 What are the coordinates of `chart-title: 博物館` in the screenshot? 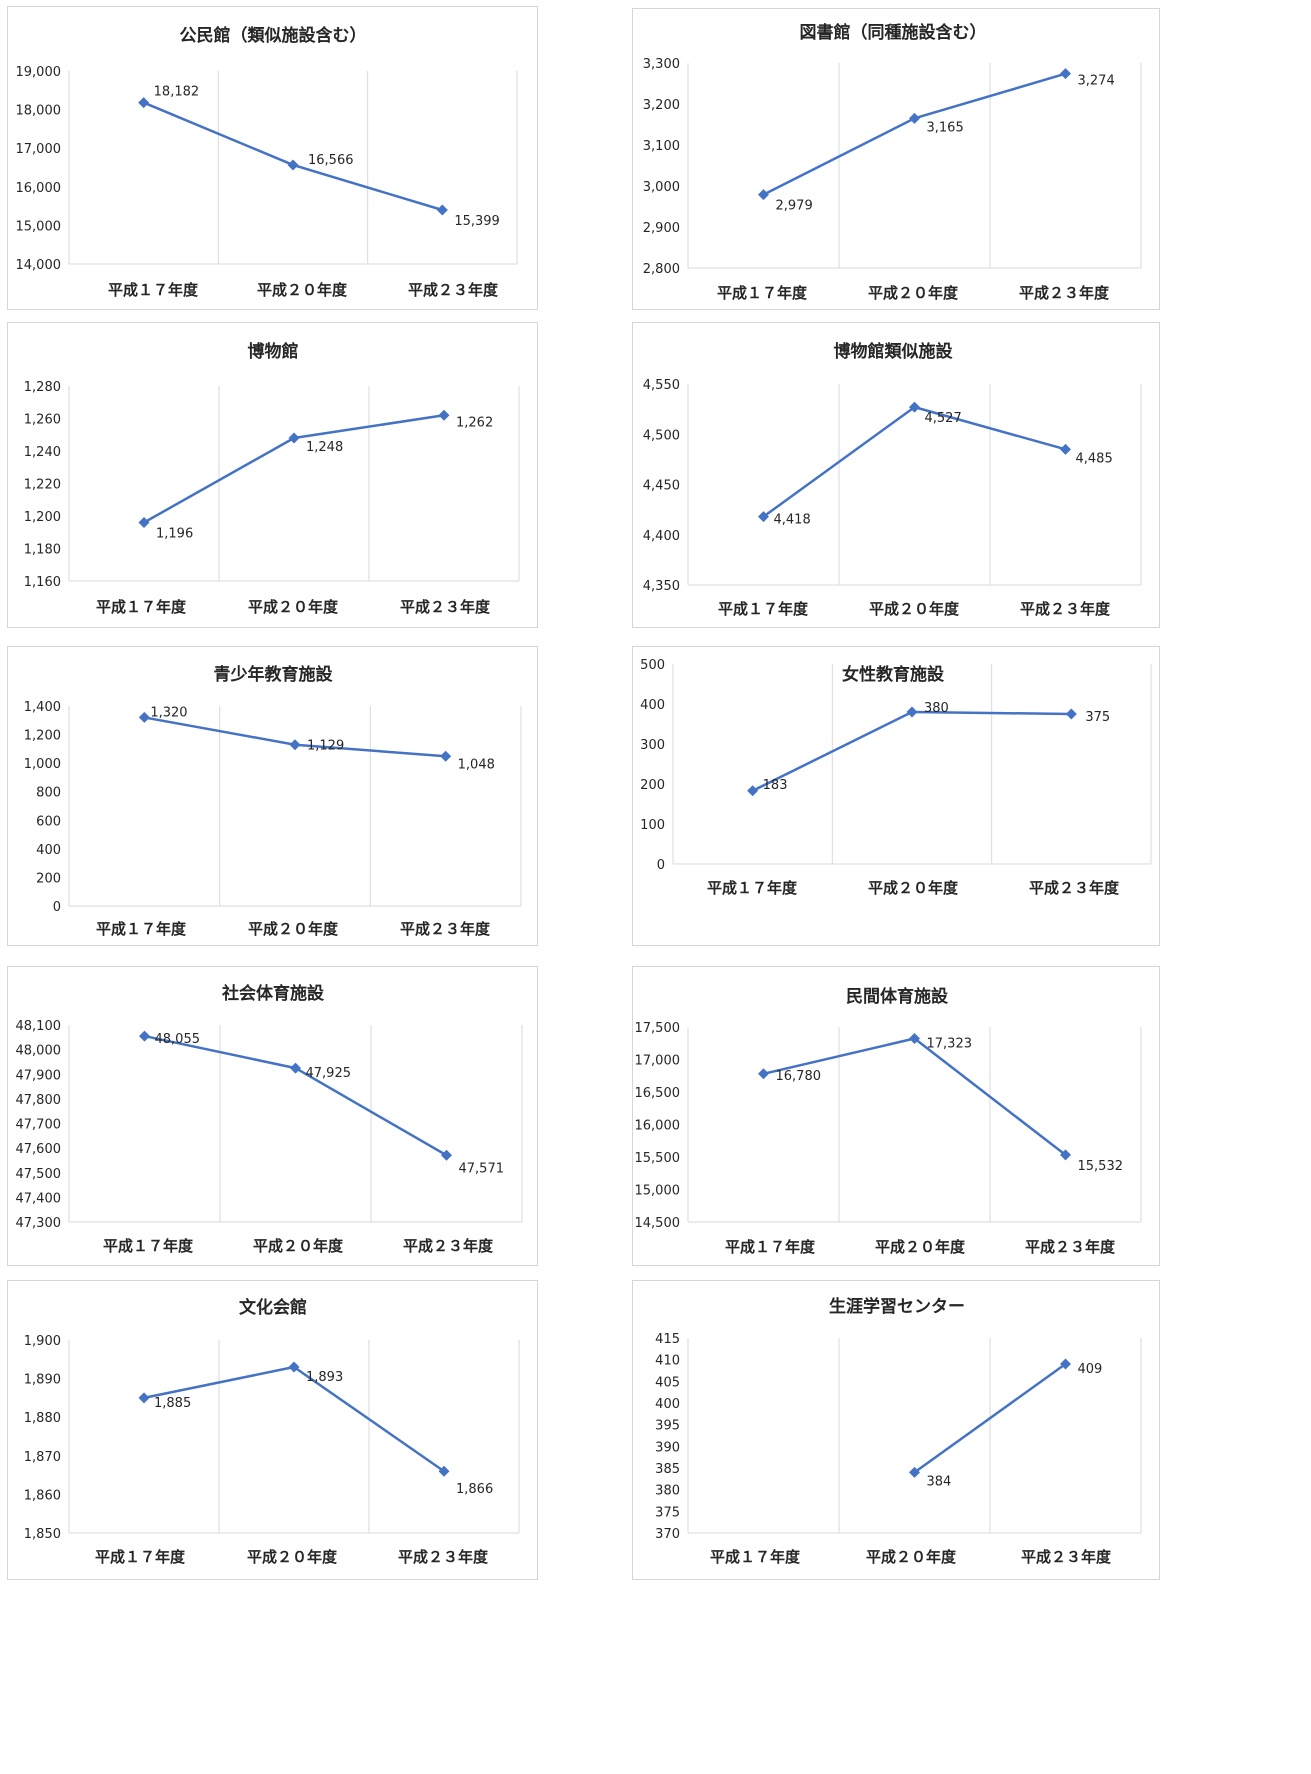 It's located at (273, 351).